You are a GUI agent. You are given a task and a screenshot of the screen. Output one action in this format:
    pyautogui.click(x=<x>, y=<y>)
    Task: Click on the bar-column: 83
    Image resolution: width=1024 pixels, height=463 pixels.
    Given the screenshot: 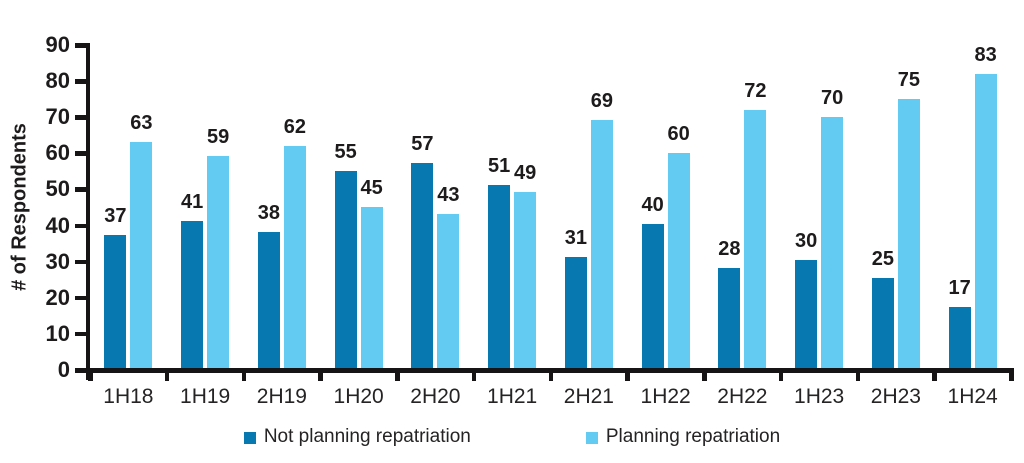 What is the action you would take?
    pyautogui.click(x=986, y=206)
    